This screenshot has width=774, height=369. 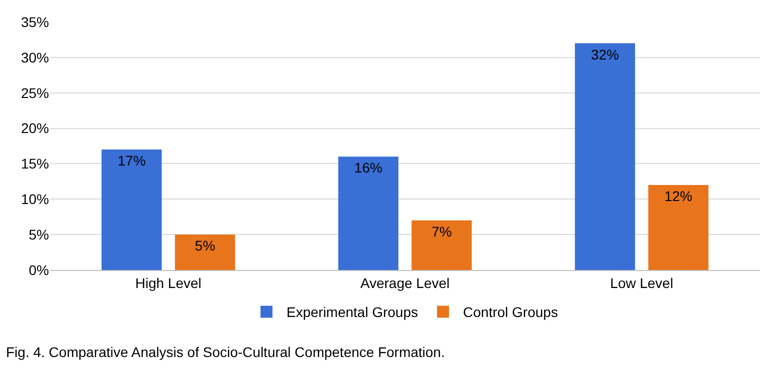 I want to click on y-tick-label: 15%, so click(x=34, y=164).